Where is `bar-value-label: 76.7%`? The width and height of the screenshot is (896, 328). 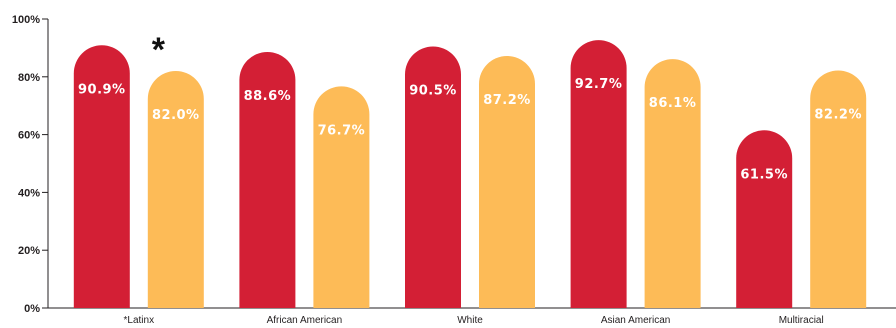
bar-value-label: 76.7% is located at coordinates (342, 130).